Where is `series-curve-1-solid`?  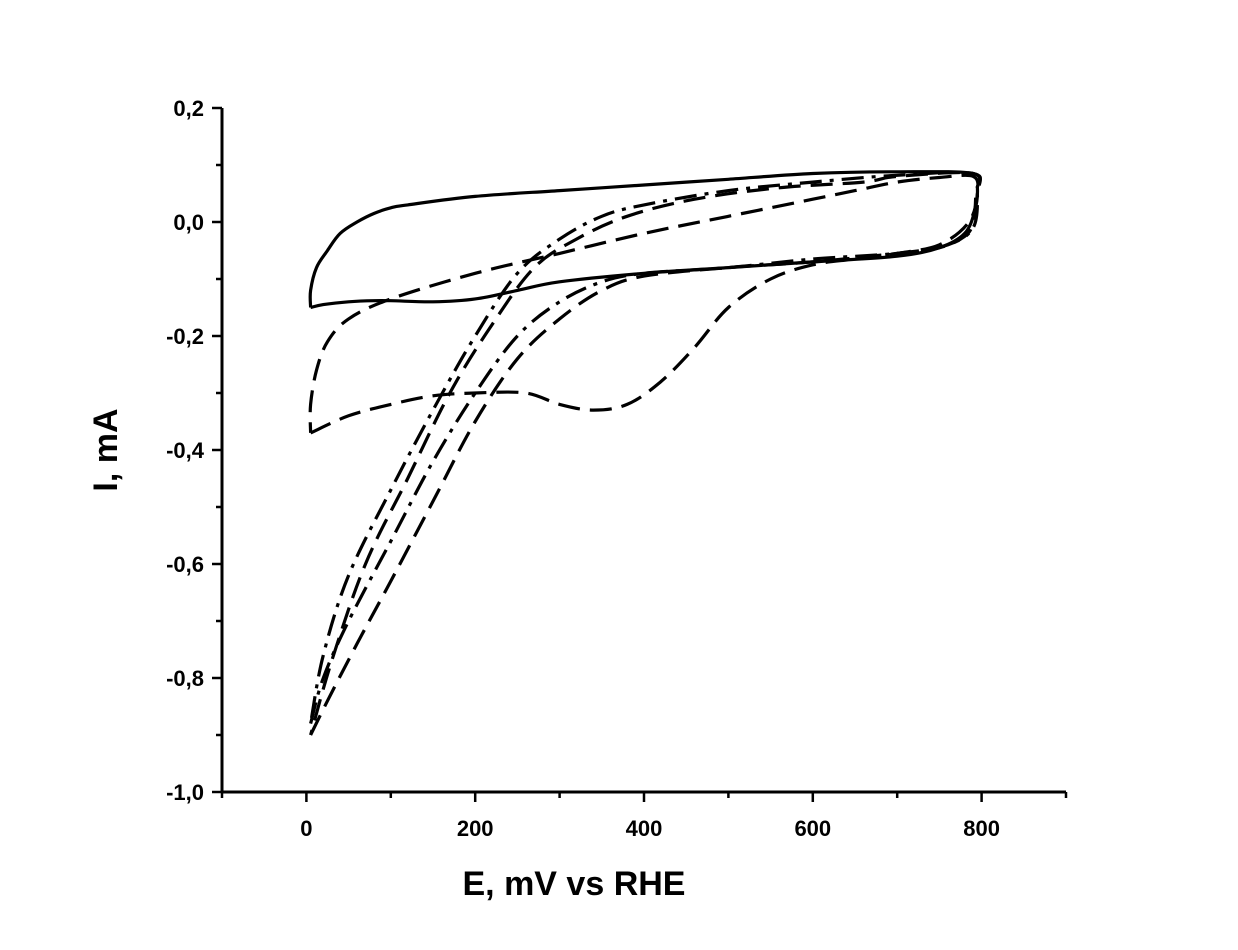
series-curve-1-solid is located at coordinates (645, 240).